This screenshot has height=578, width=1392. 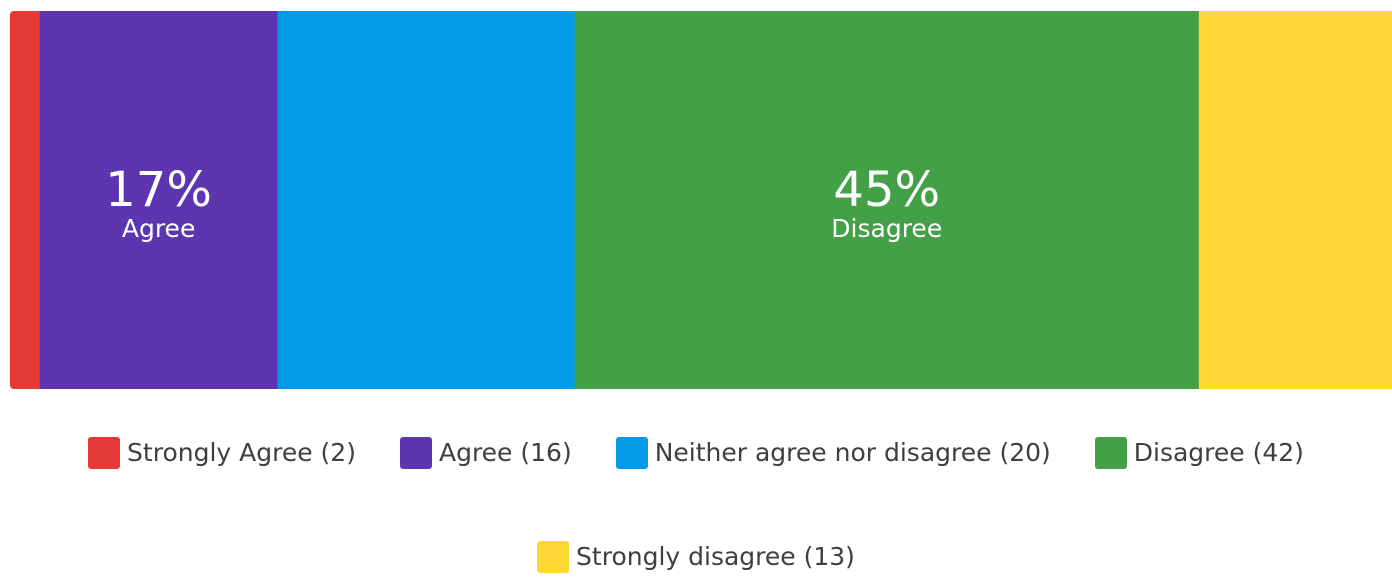 I want to click on legend-label-agree: Agree (16), so click(x=505, y=452).